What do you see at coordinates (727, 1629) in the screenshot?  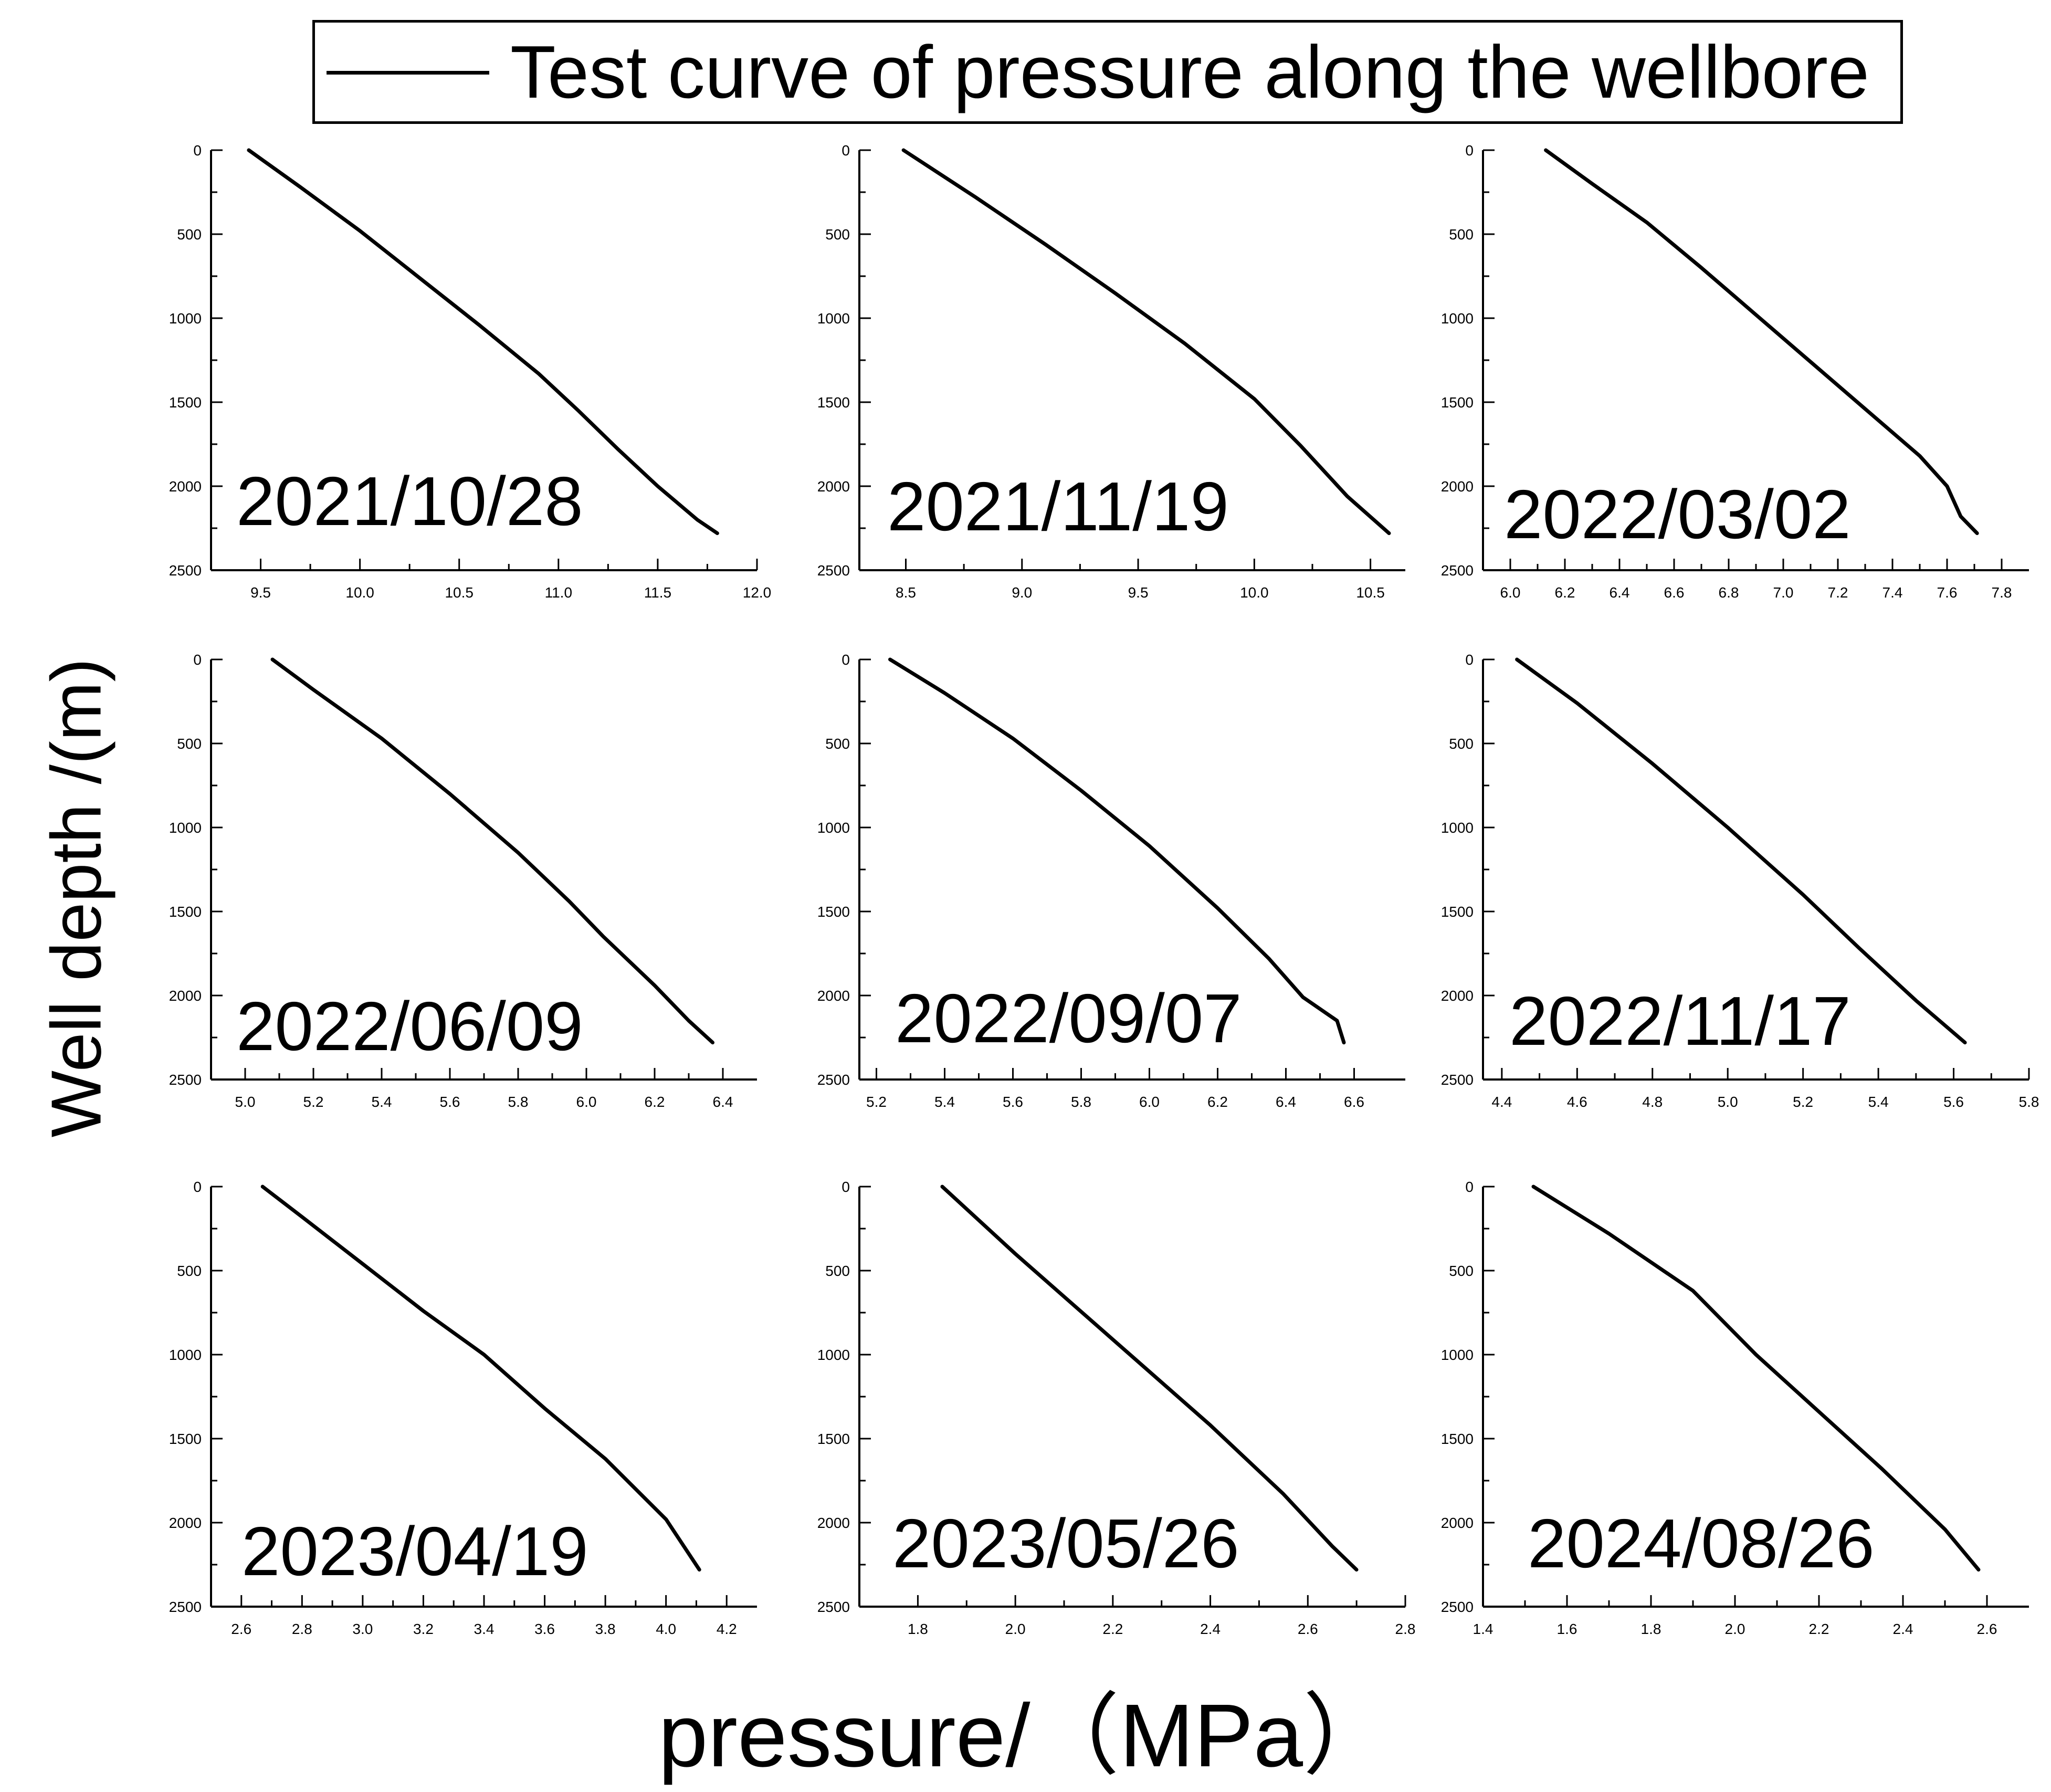 I see `x-tick-label: 4.2` at bounding box center [727, 1629].